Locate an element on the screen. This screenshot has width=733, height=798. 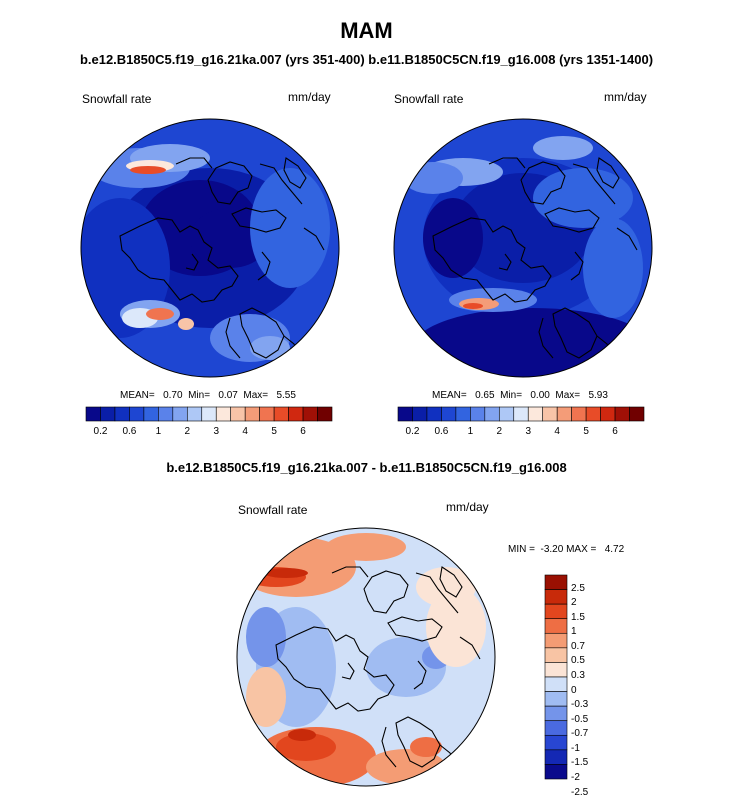
left-panel-label: Snowfall rate is located at coordinates (117, 99).